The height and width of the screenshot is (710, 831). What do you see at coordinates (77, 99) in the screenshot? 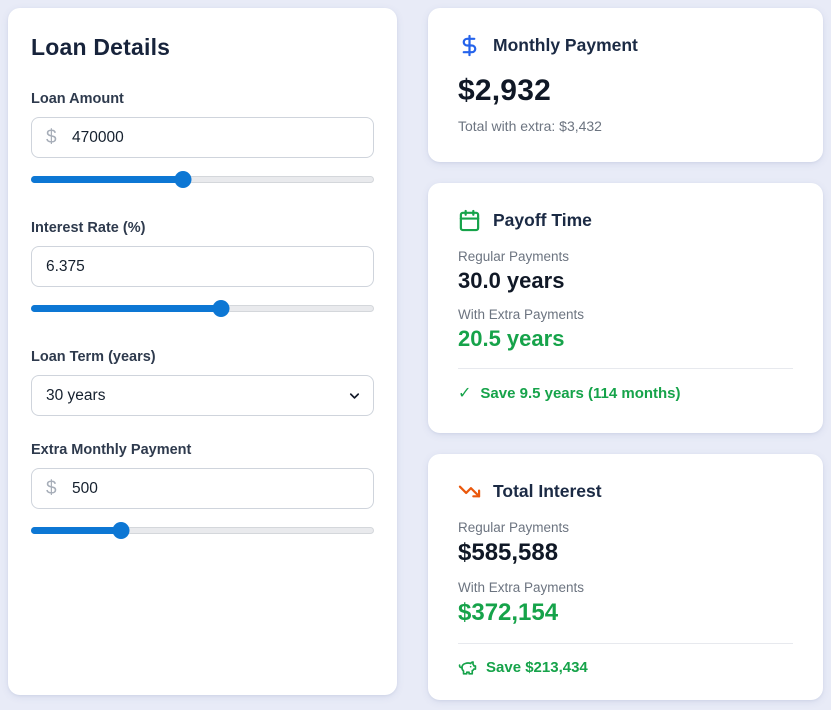
I see `loan-amount-label: Loan Amount` at bounding box center [77, 99].